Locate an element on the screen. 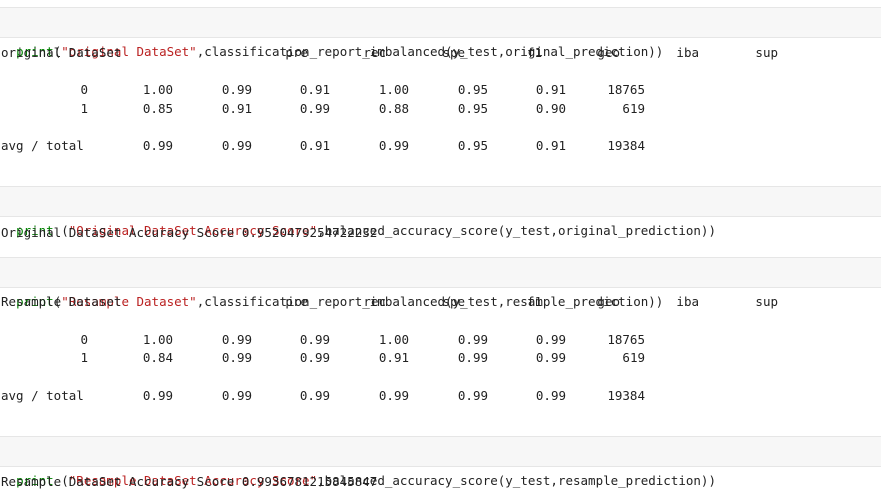  cell-value: 0.90 is located at coordinates (550, 108).